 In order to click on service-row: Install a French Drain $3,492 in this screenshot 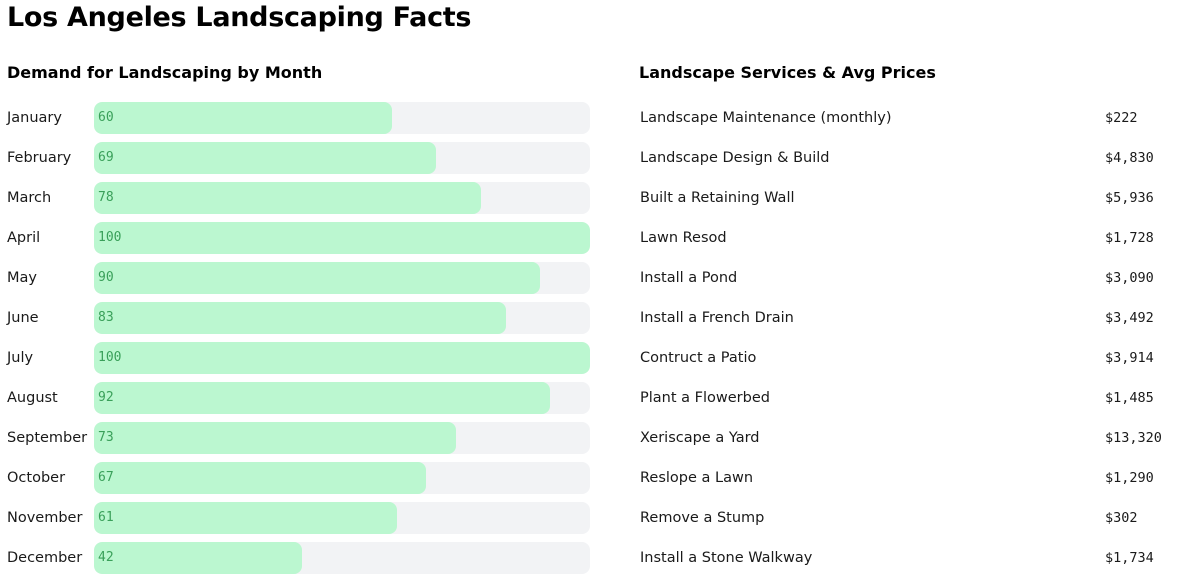, I will do `click(595, 318)`.